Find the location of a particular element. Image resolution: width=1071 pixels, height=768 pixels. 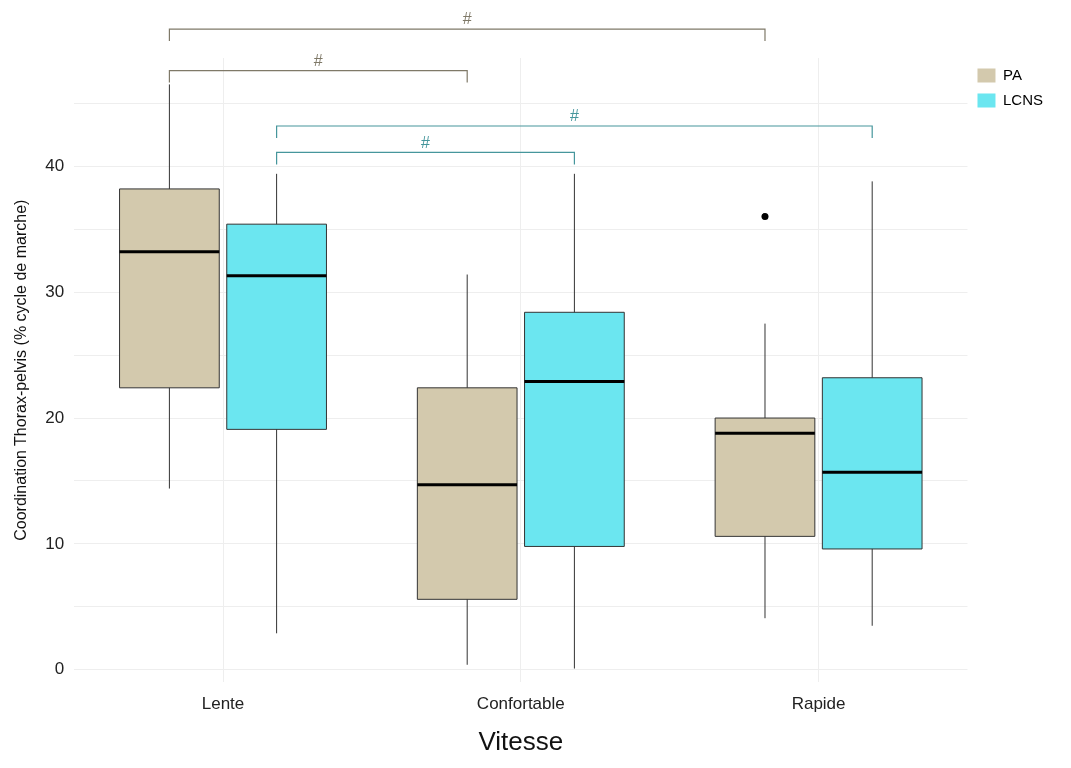

y-tick-label: 40 is located at coordinates (55, 165).